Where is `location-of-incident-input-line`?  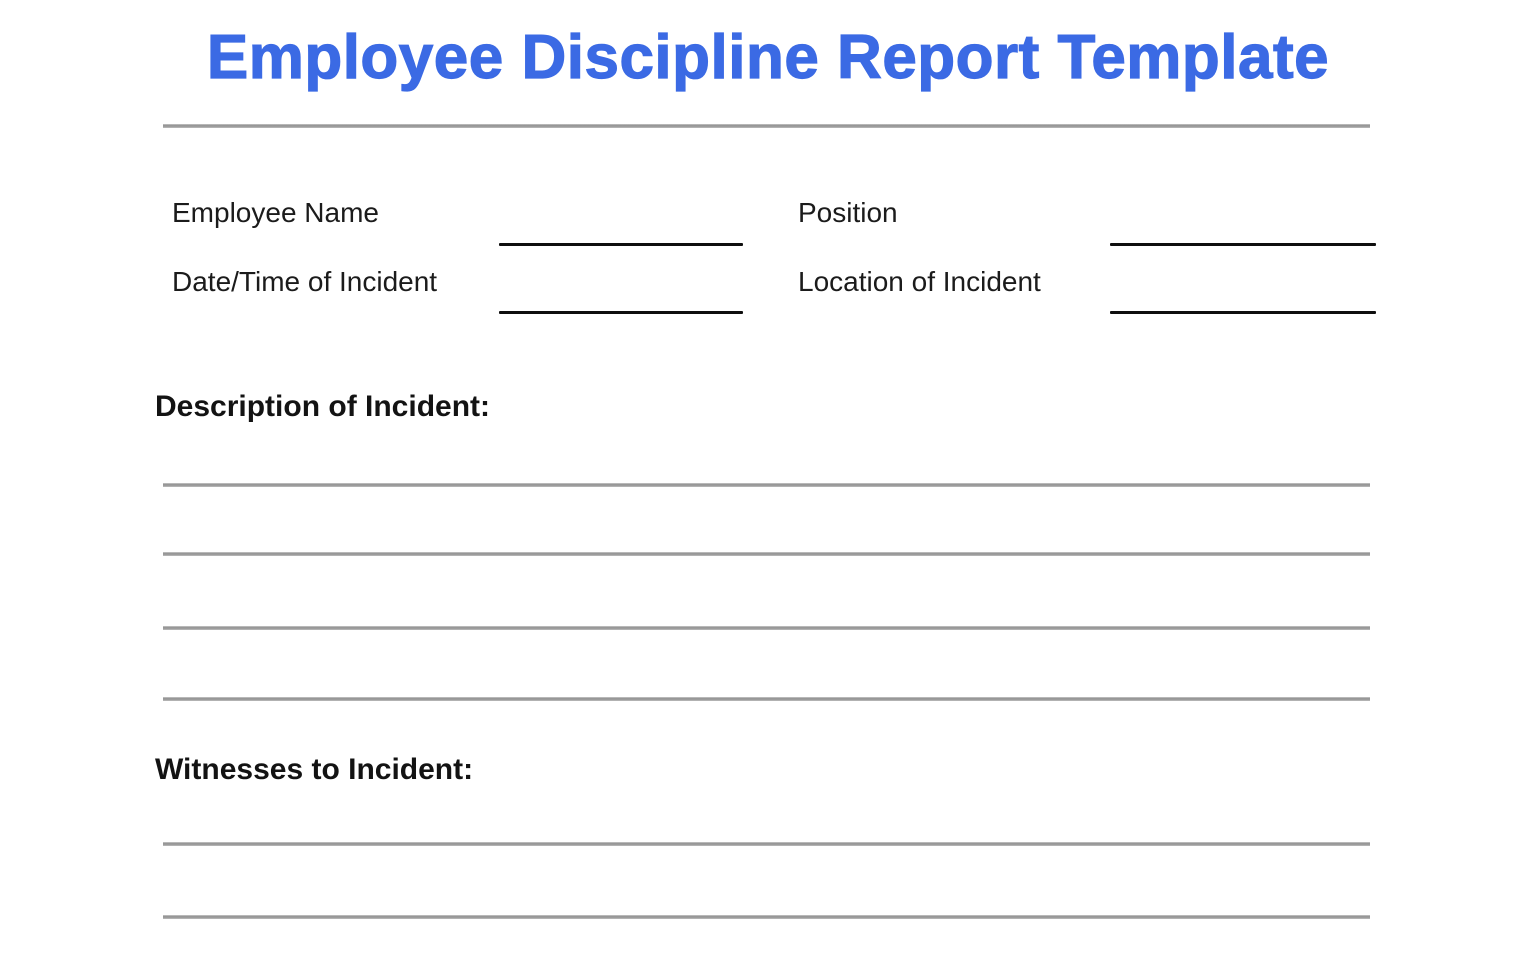 location-of-incident-input-line is located at coordinates (1243, 312).